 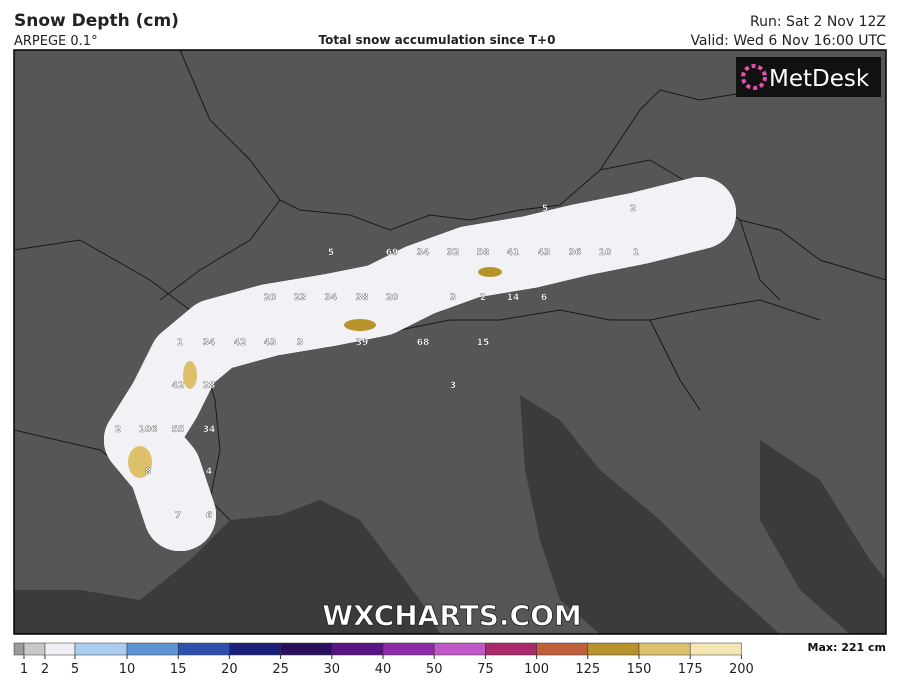 What do you see at coordinates (392, 253) in the screenshot?
I see `map-label: 69` at bounding box center [392, 253].